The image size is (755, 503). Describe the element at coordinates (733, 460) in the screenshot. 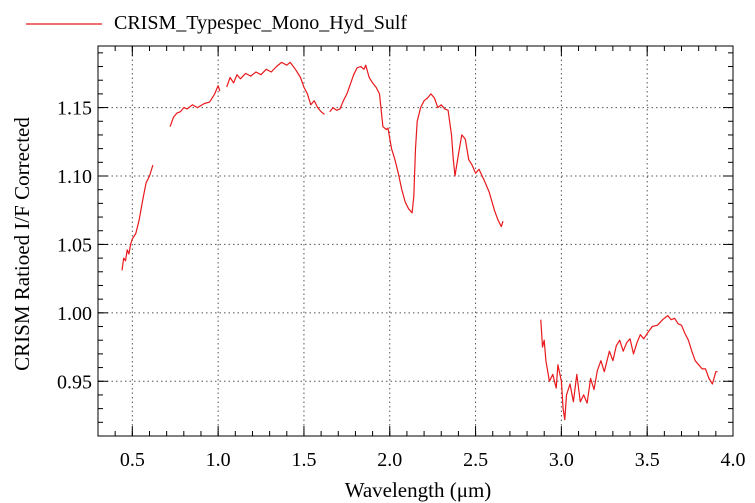

I see `x-tick-label: 4.0` at that location.